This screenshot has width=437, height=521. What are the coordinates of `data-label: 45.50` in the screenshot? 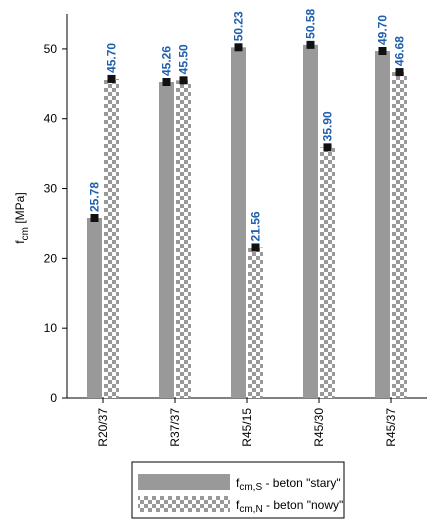 It's located at (184, 59).